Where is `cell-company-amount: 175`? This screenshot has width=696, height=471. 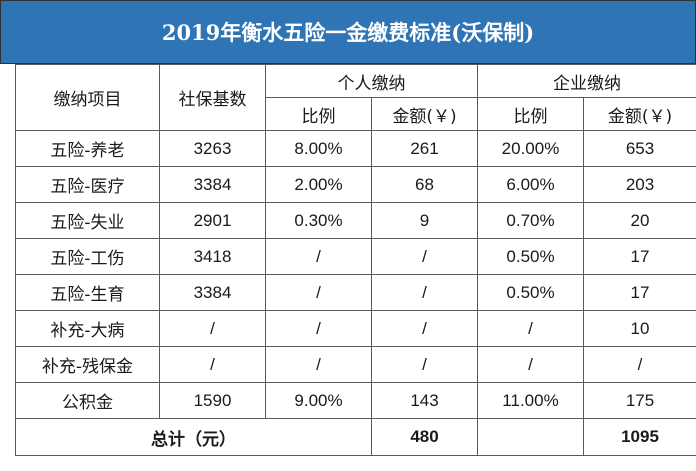 cell-company-amount: 175 is located at coordinates (639, 400).